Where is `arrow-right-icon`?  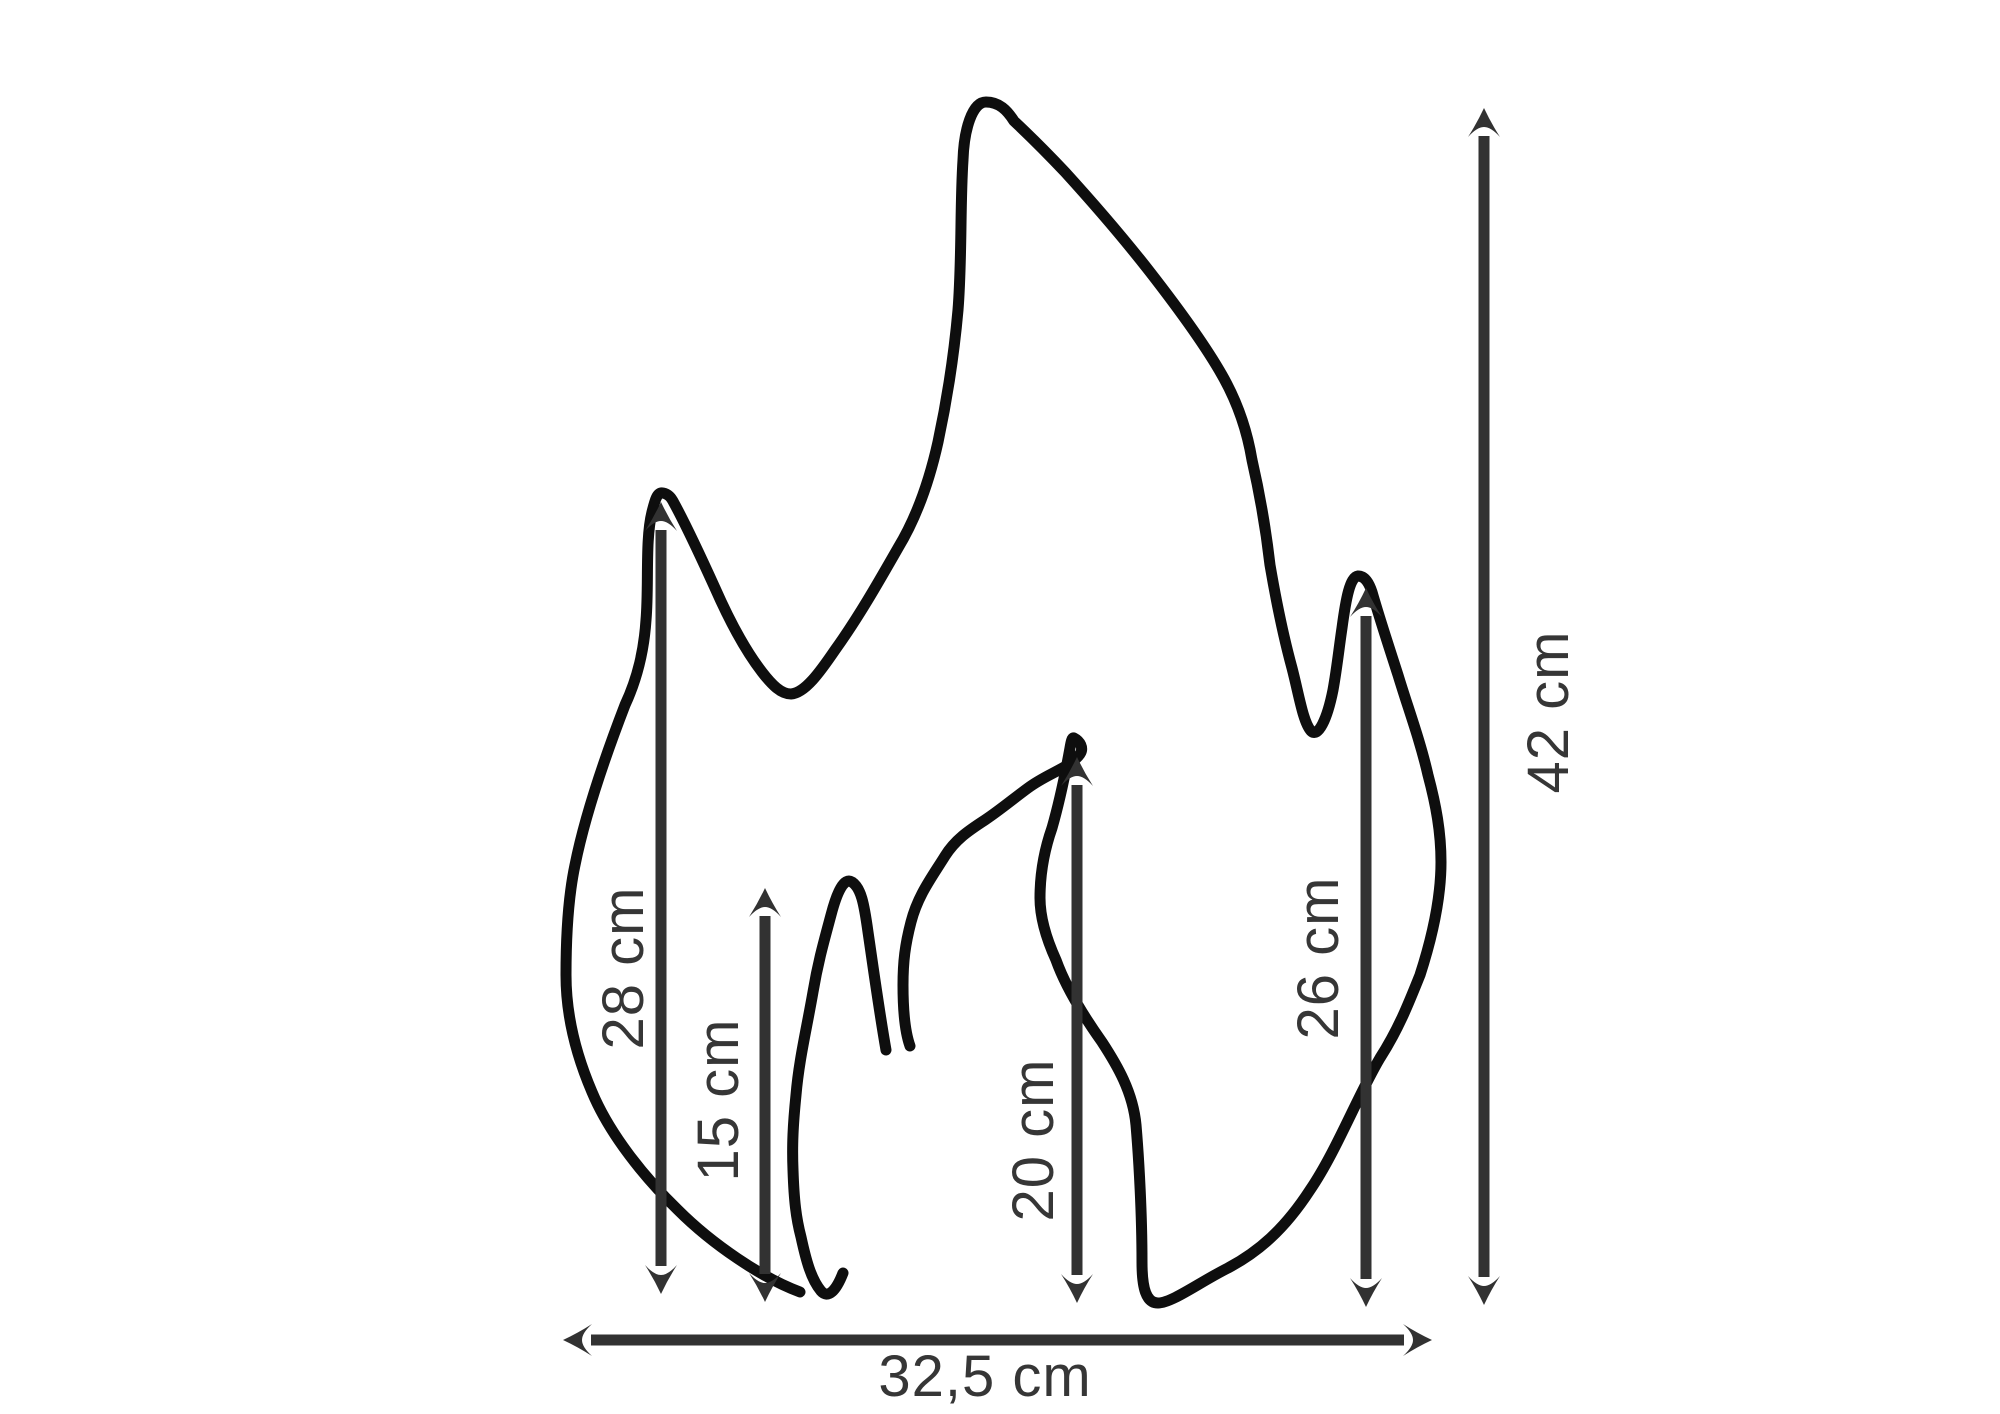
arrow-right-icon is located at coordinates (1417, 1340).